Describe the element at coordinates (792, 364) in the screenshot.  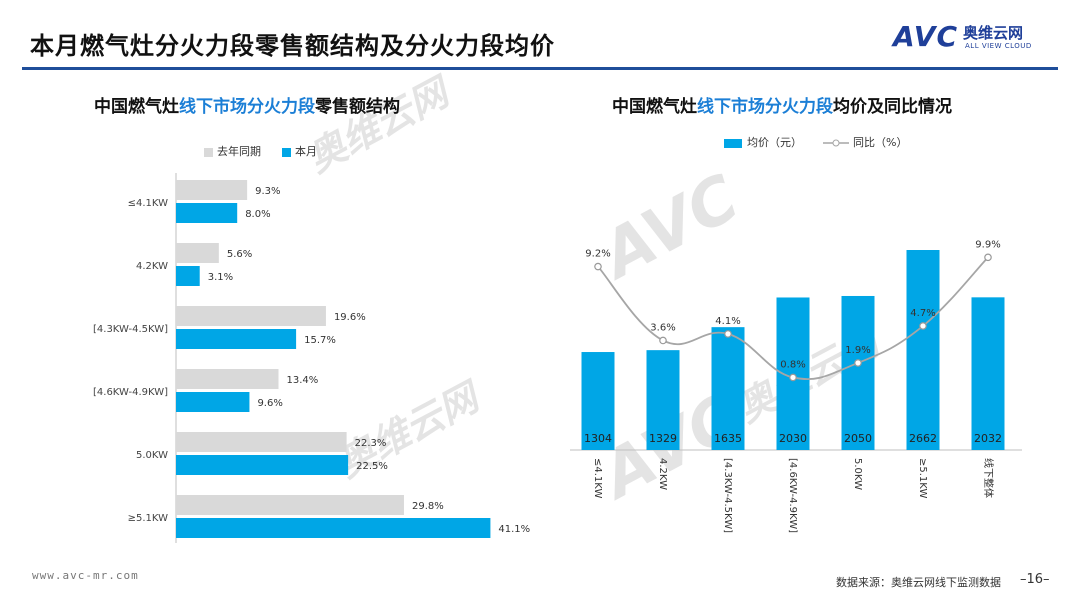
I see `label-yoy: 0.8%` at that location.